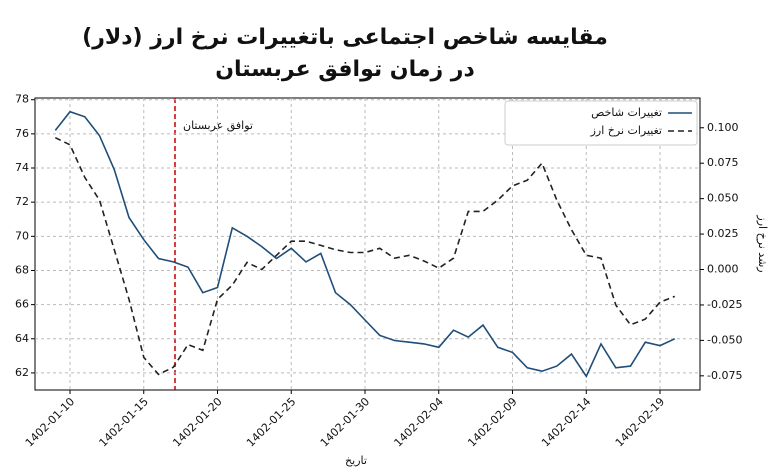 The image size is (780, 470). I want to click on annotation: توافق عربستان, so click(218, 126).